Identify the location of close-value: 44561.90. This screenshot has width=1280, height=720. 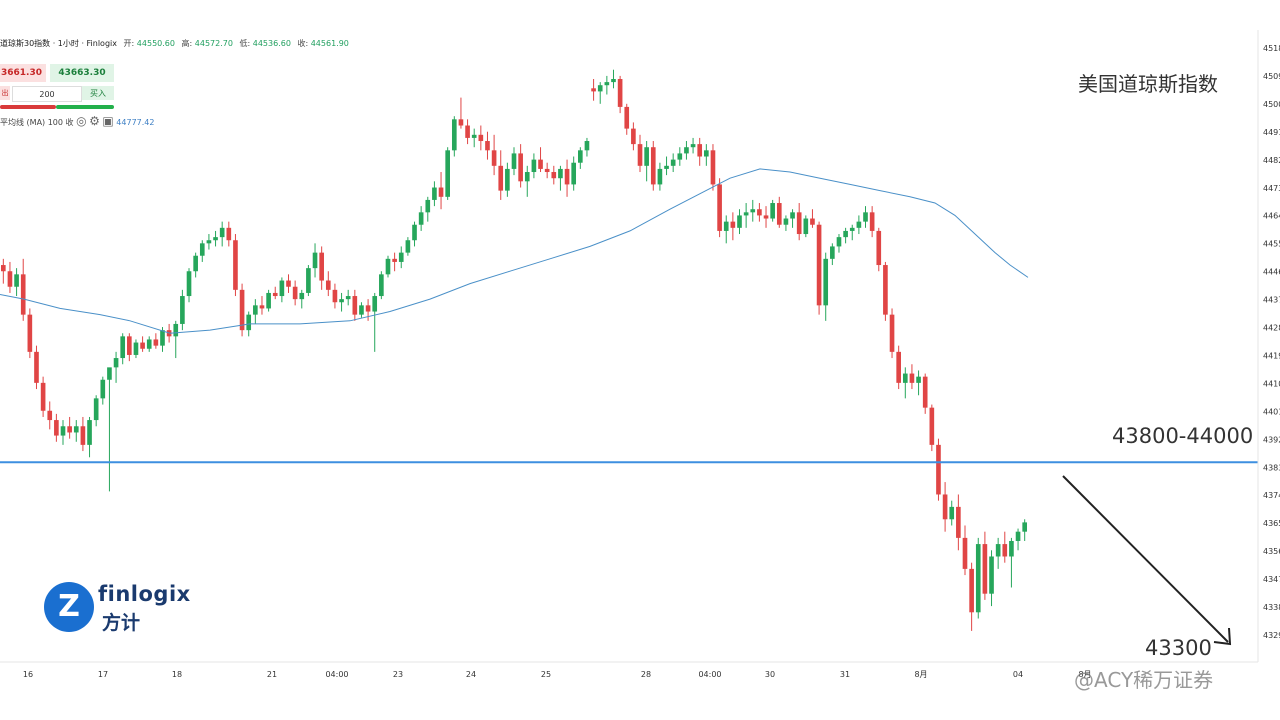
(329, 43).